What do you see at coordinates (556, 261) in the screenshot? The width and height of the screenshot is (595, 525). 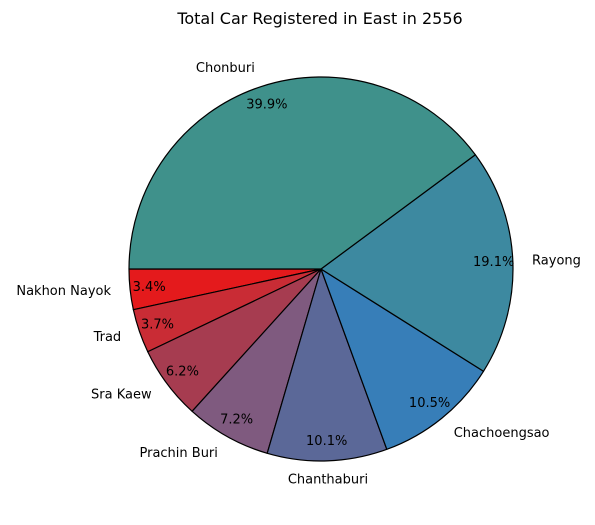 I see `slice-label-rayong: Rayong` at bounding box center [556, 261].